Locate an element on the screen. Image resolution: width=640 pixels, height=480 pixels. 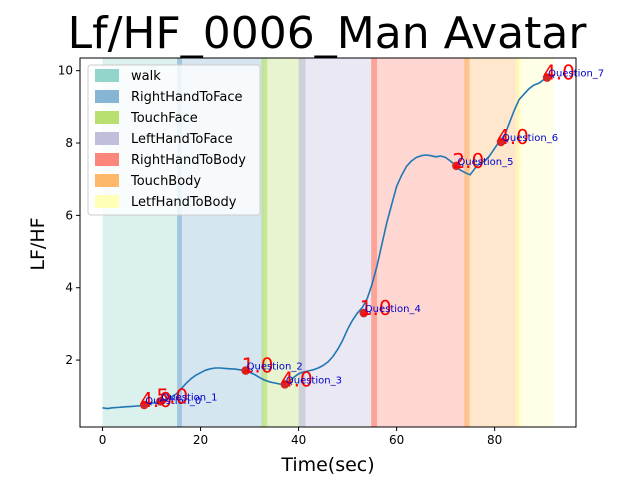
chart-title: Lf/HF_0006_Man Avatar is located at coordinates (328, 33).